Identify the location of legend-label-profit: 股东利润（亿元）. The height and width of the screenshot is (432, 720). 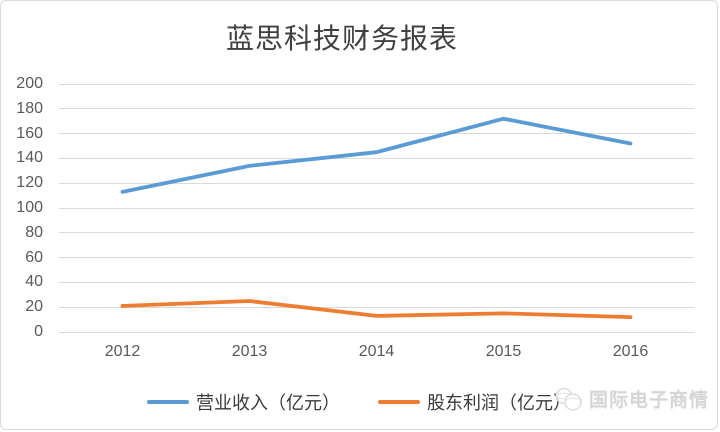
(499, 403).